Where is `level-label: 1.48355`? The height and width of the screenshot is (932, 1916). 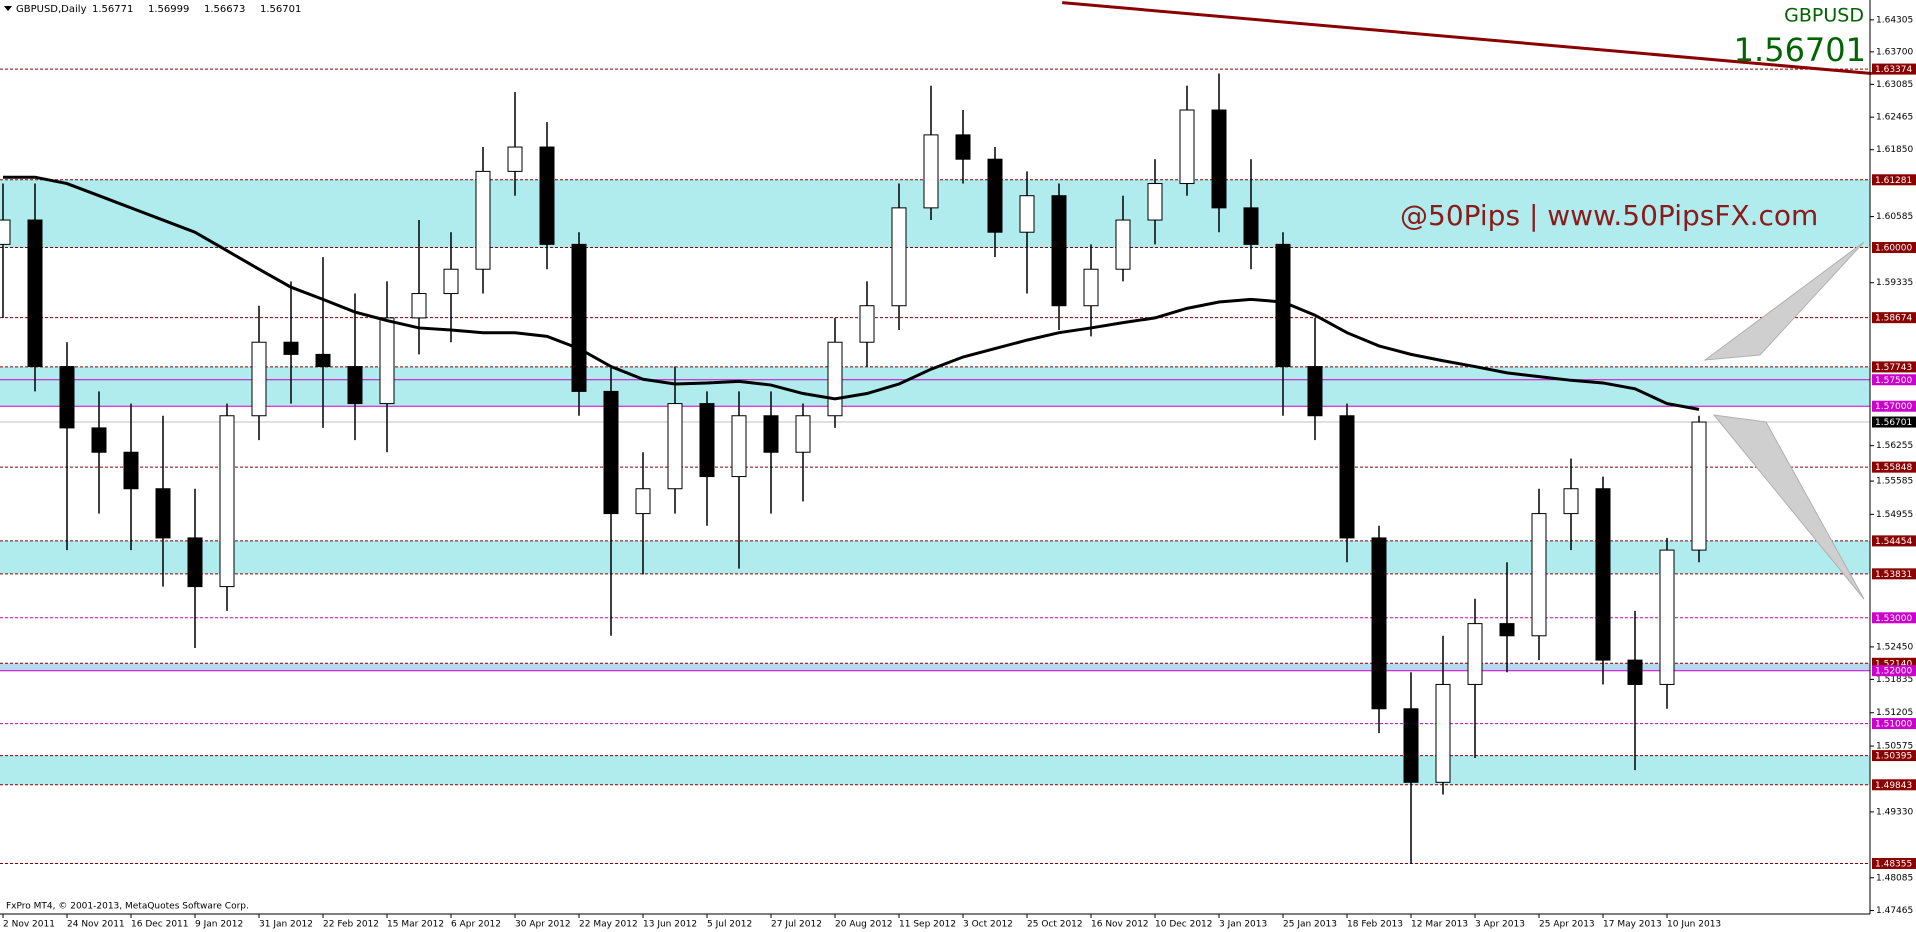
level-label: 1.48355 is located at coordinates (1893, 864).